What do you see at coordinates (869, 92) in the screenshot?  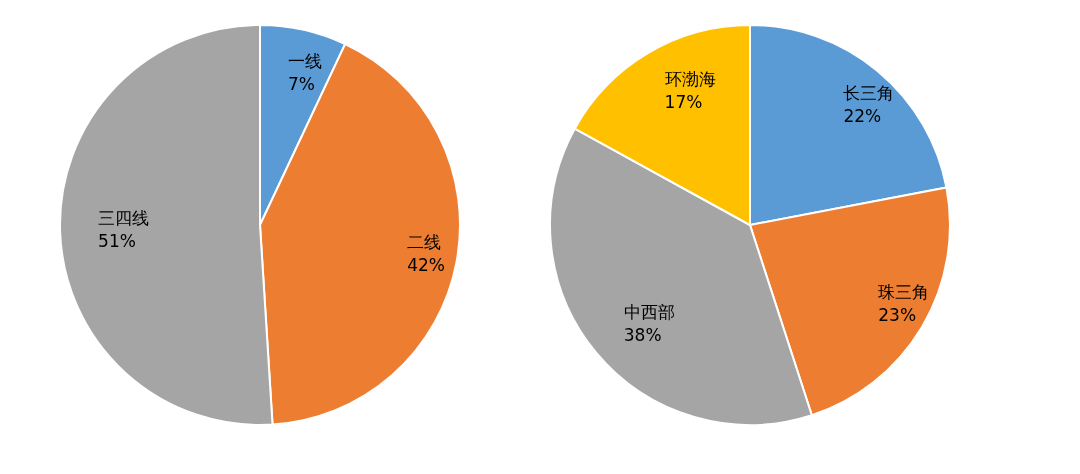 I see `slice-label: 长三角` at bounding box center [869, 92].